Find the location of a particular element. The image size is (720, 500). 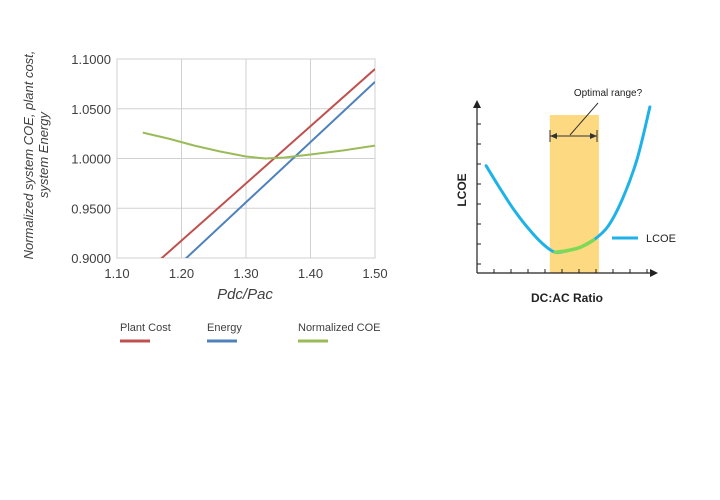

legend-label-energy: Energy is located at coordinates (224, 328).